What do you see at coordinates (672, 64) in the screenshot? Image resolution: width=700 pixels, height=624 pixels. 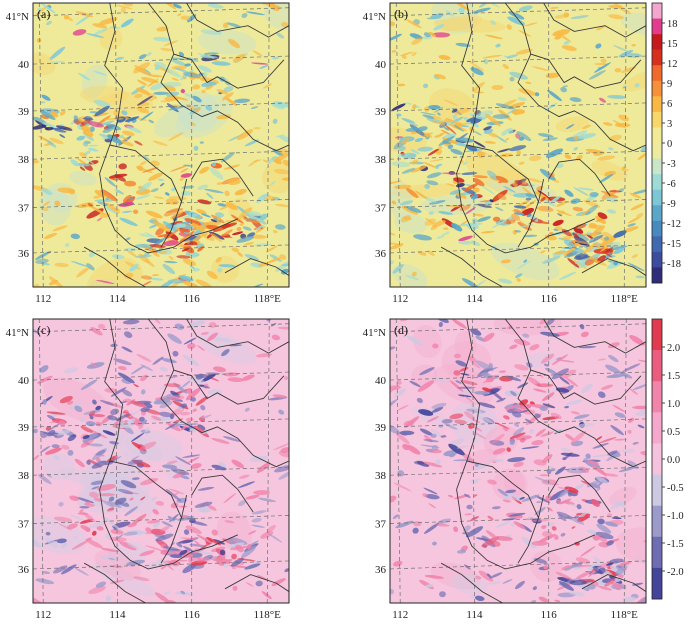 I see `colorbar-tick-label: 12` at bounding box center [672, 64].